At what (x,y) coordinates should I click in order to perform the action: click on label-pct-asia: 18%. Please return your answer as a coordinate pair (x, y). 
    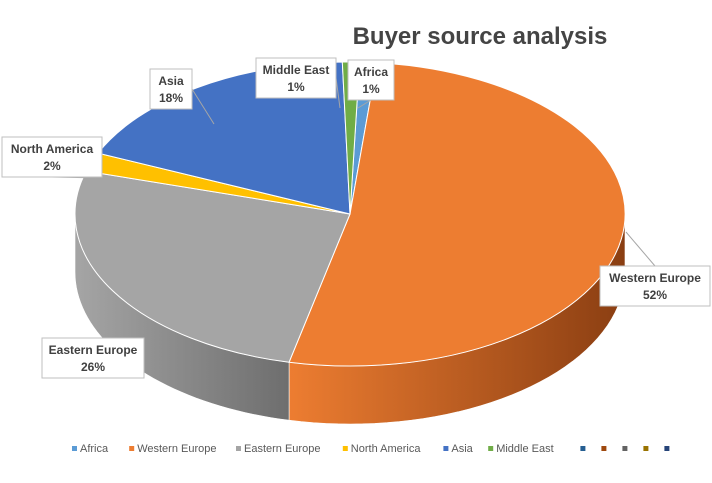
    Looking at the image, I should click on (171, 98).